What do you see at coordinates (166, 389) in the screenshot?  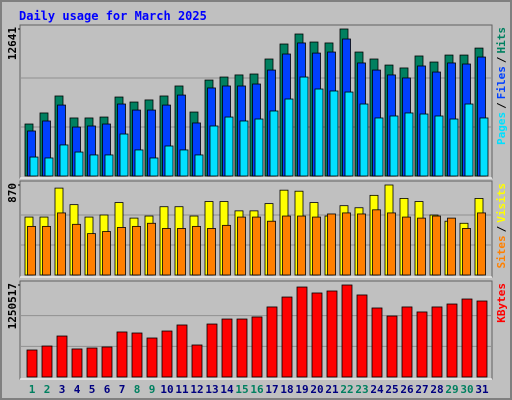 I see `x-tick-label: 10` at bounding box center [166, 389].